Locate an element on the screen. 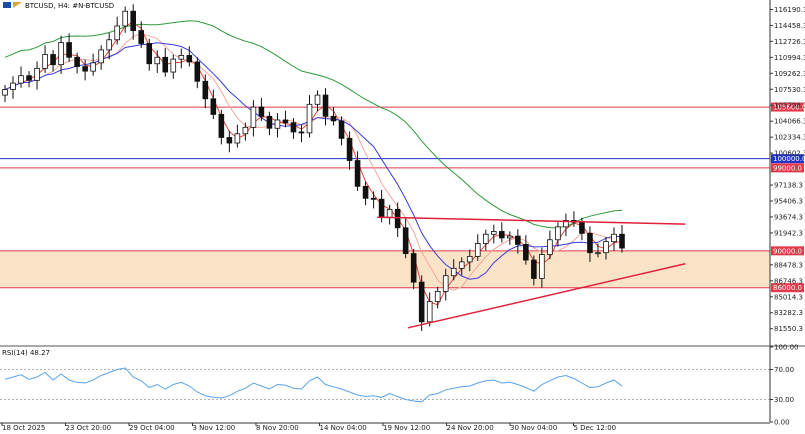 This screenshot has width=805, height=434. rsi-line is located at coordinates (313, 385).